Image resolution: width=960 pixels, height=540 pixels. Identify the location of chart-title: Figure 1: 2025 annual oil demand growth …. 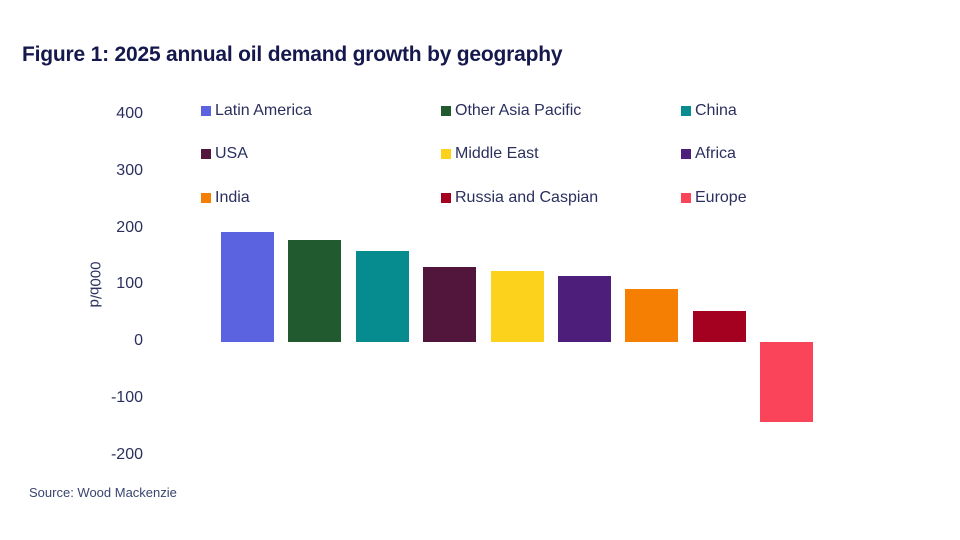
(292, 54).